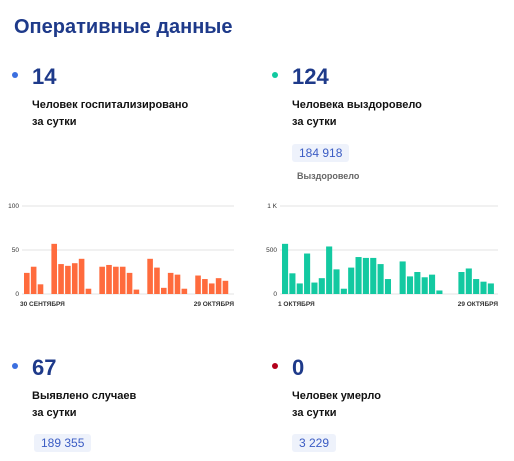 The image size is (514, 461). I want to click on recovered-total-badge: 184 918, so click(321, 153).